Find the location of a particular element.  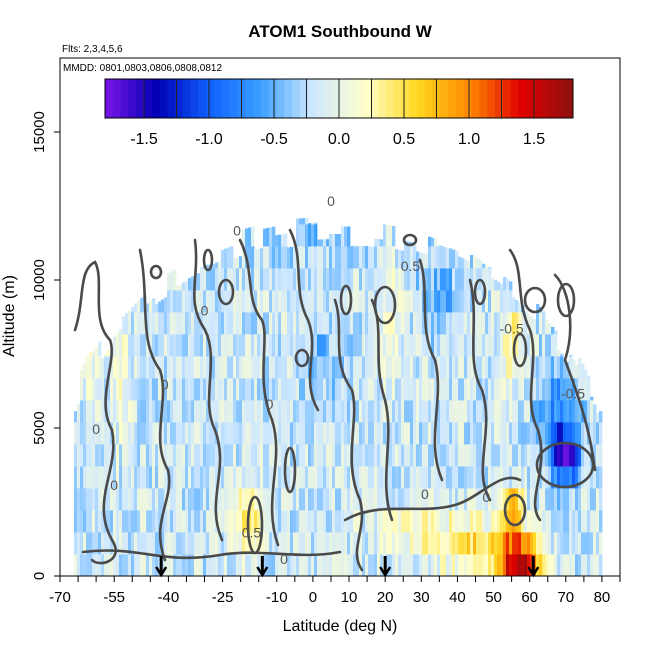

contour-loop is located at coordinates (156, 272).